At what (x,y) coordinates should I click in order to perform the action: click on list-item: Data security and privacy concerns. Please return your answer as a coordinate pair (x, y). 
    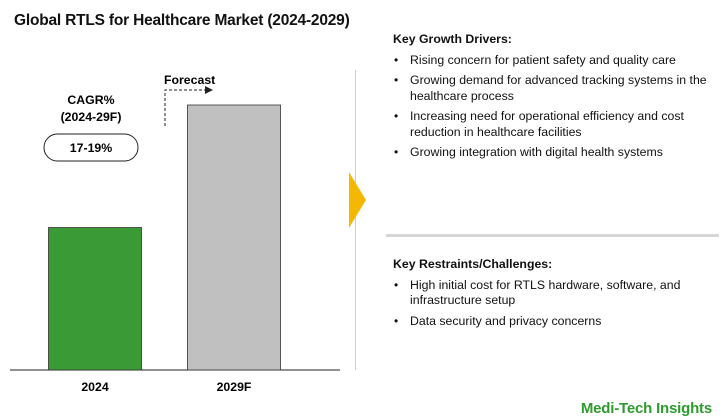
    Looking at the image, I should click on (555, 322).